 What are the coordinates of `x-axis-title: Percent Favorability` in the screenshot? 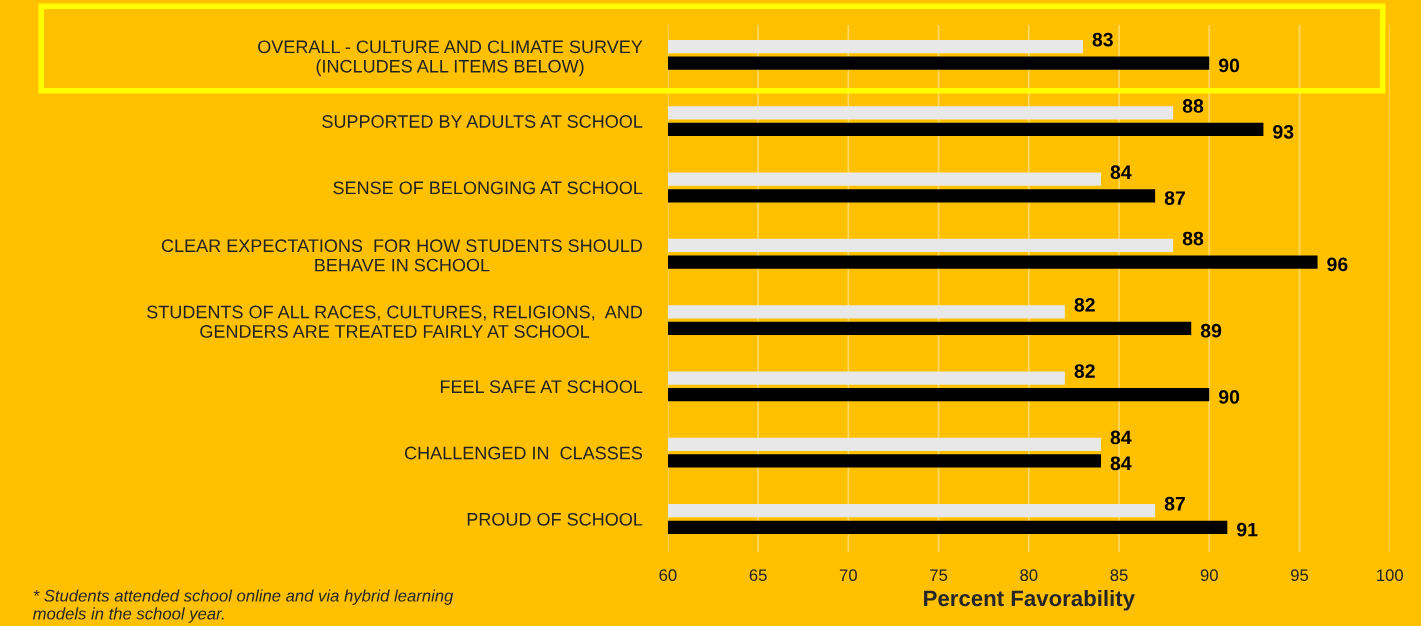 It's located at (1029, 600).